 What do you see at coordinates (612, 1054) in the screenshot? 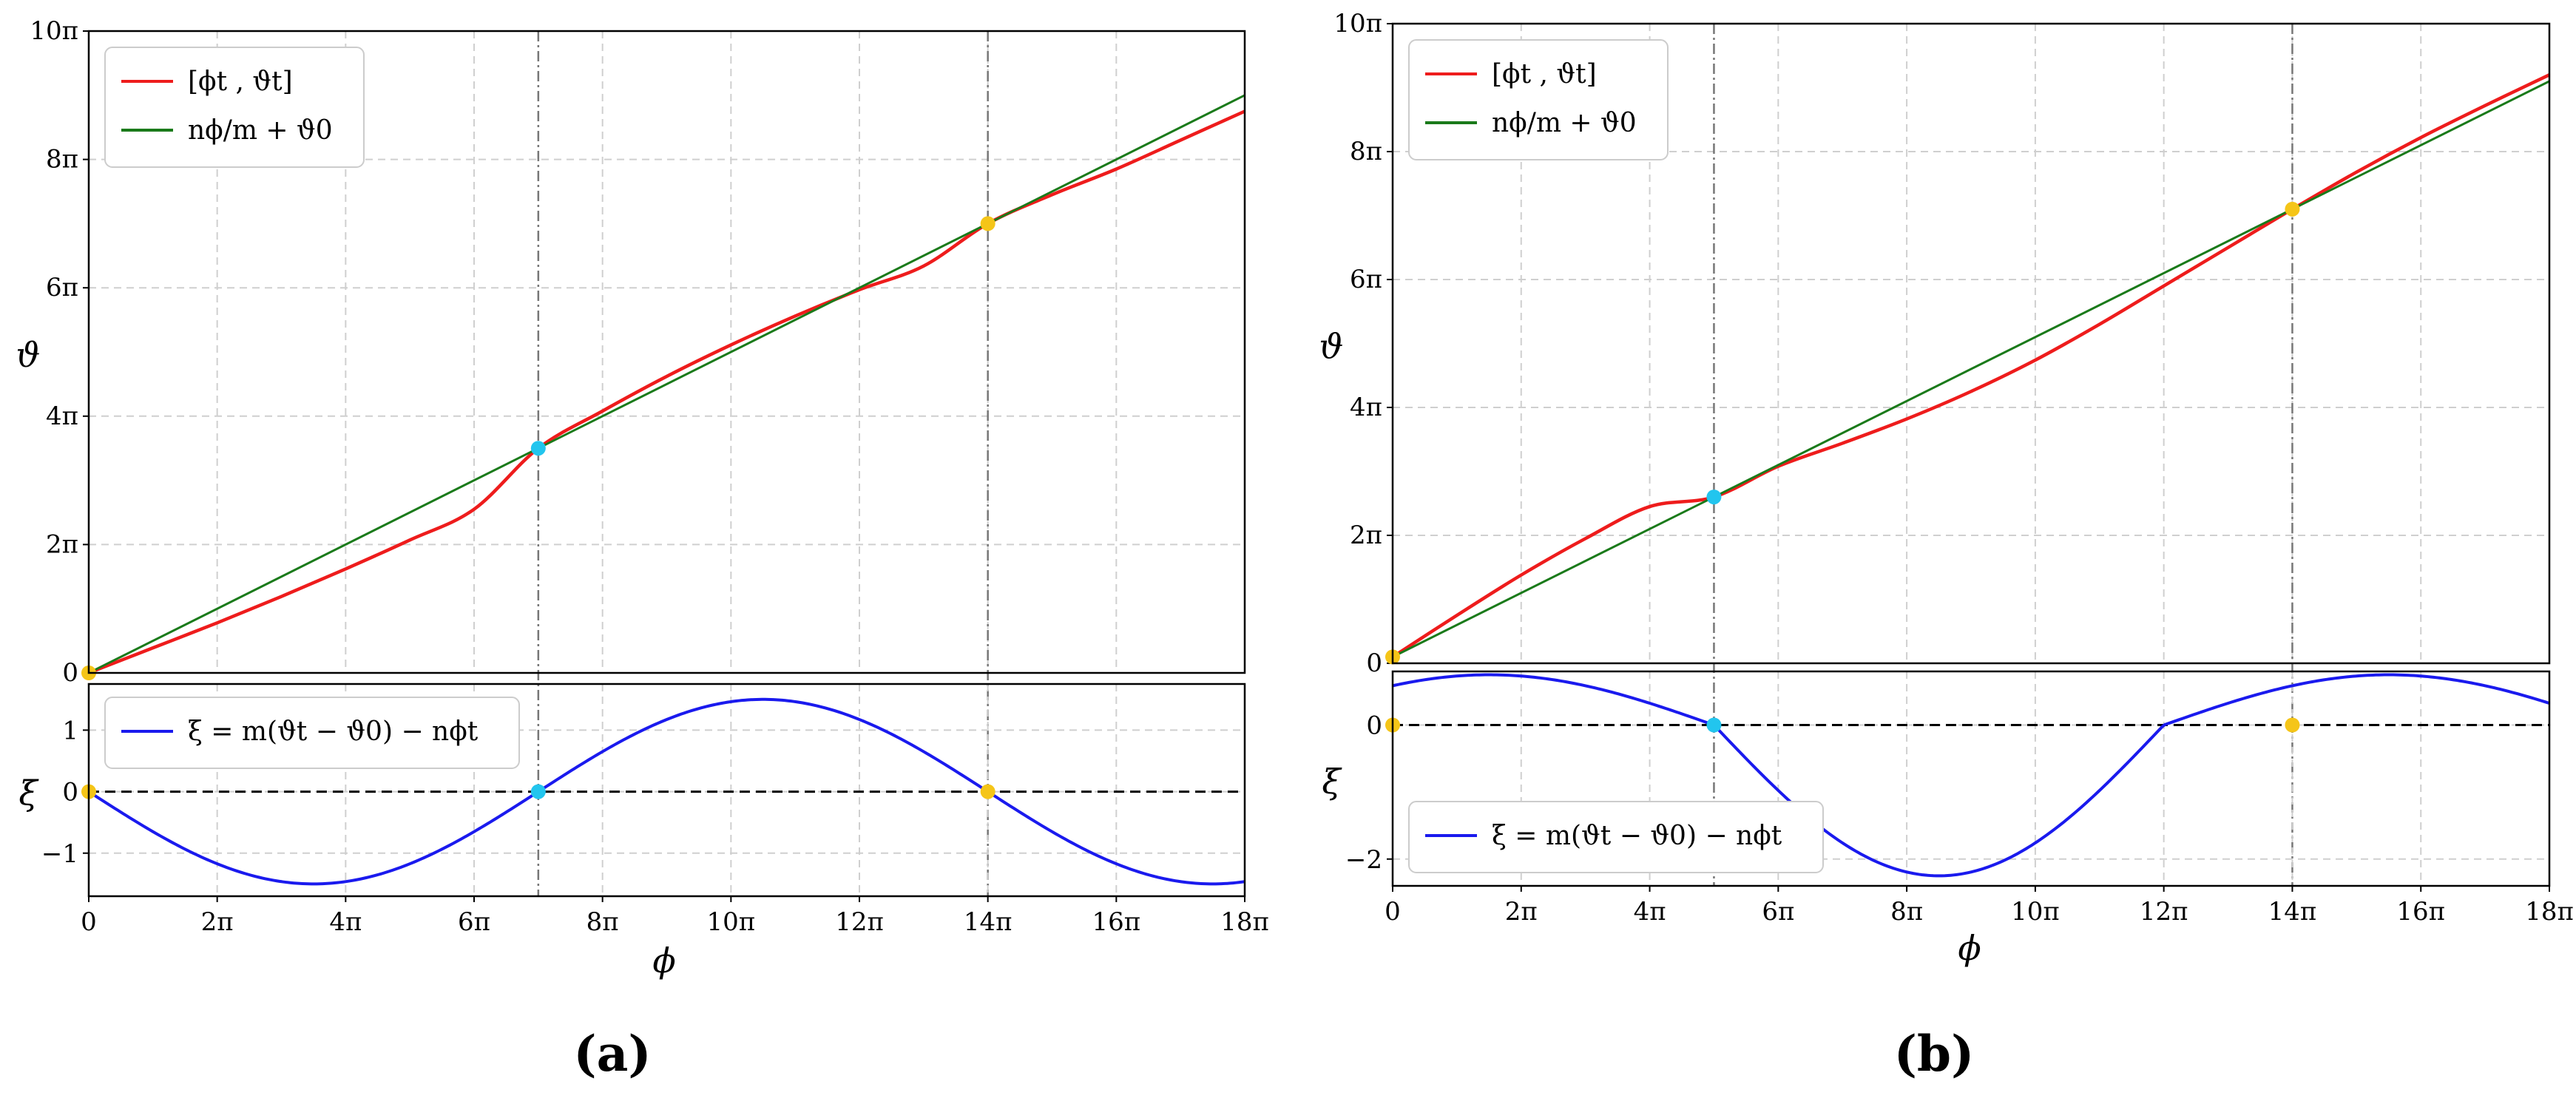
I see `panel-a-label: (a)` at bounding box center [612, 1054].